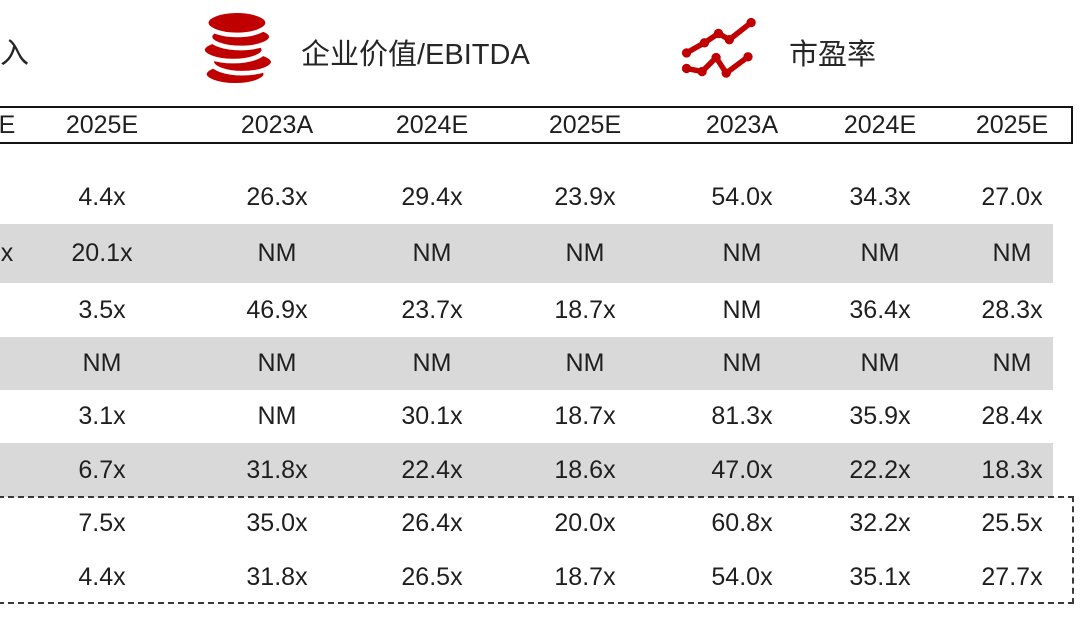 The height and width of the screenshot is (618, 1080). I want to click on table-cell: 29.4x, so click(432, 196).